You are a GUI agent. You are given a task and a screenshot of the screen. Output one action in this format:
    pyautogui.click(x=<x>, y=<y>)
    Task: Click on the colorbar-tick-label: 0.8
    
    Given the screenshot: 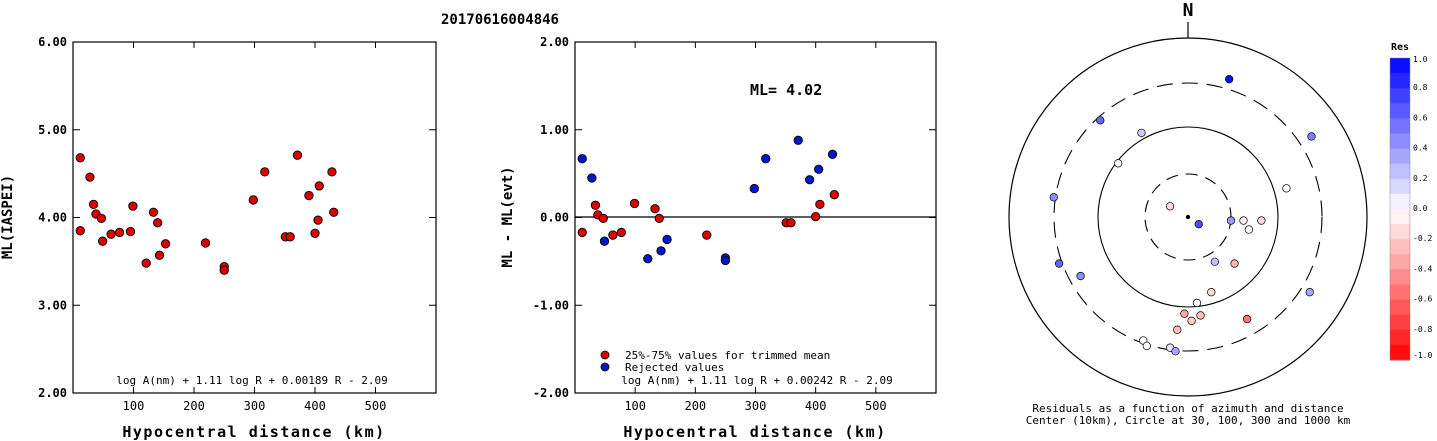 What is the action you would take?
    pyautogui.click(x=1420, y=87)
    